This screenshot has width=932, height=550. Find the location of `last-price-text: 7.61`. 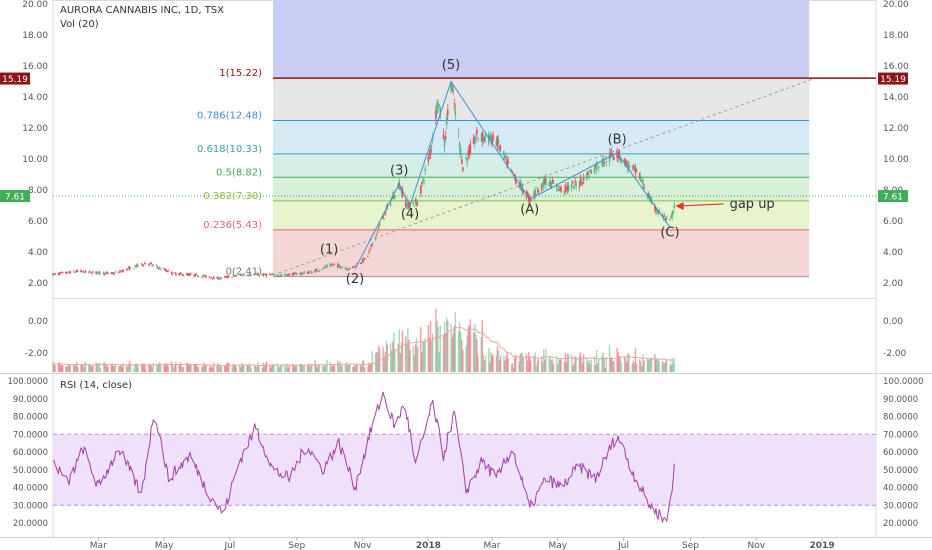

last-price-text: 7.61 is located at coordinates (893, 198).